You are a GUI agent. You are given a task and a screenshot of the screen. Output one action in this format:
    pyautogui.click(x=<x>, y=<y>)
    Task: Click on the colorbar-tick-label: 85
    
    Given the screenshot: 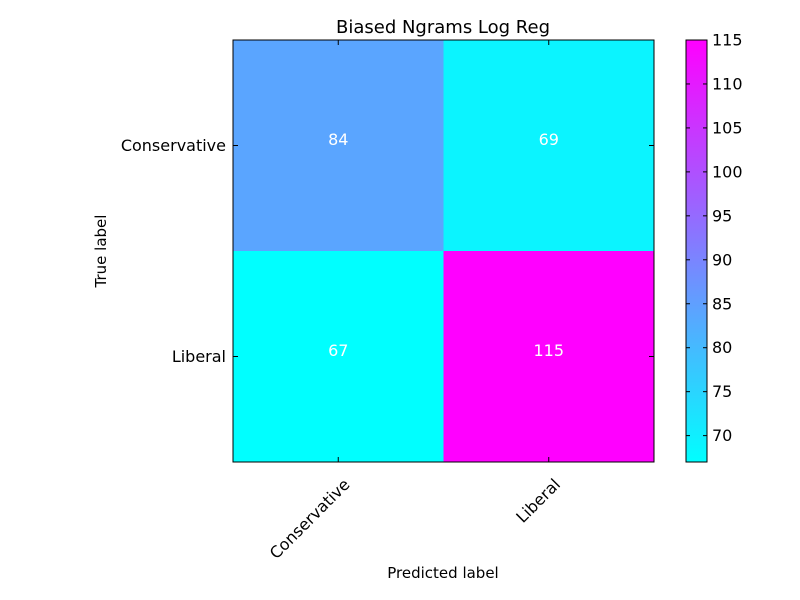 What is the action you would take?
    pyautogui.click(x=722, y=303)
    